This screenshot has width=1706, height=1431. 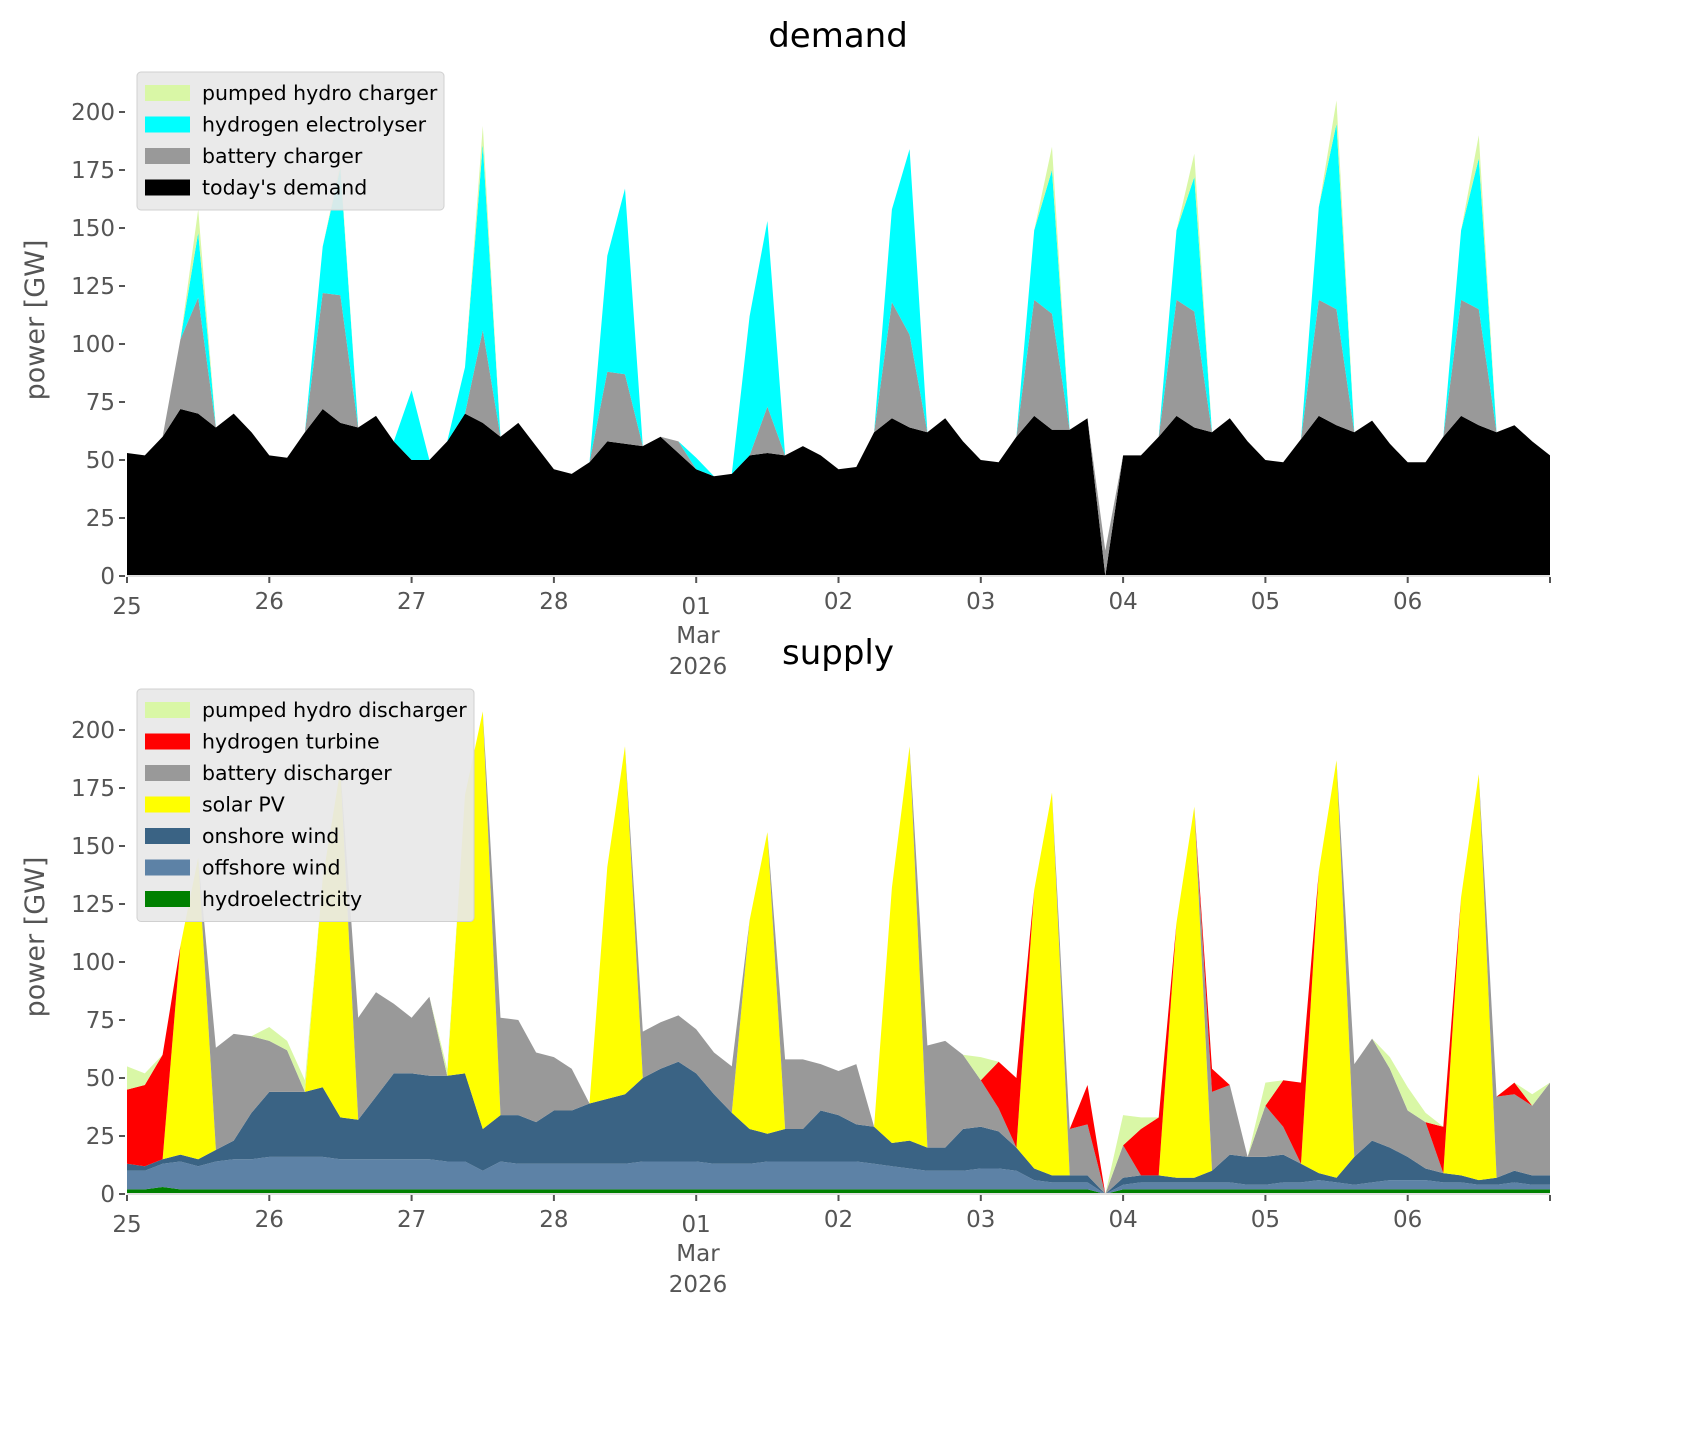 What do you see at coordinates (314, 125) in the screenshot?
I see `legend-label-hydrogen-electrolyser: hydrogen electrolyser` at bounding box center [314, 125].